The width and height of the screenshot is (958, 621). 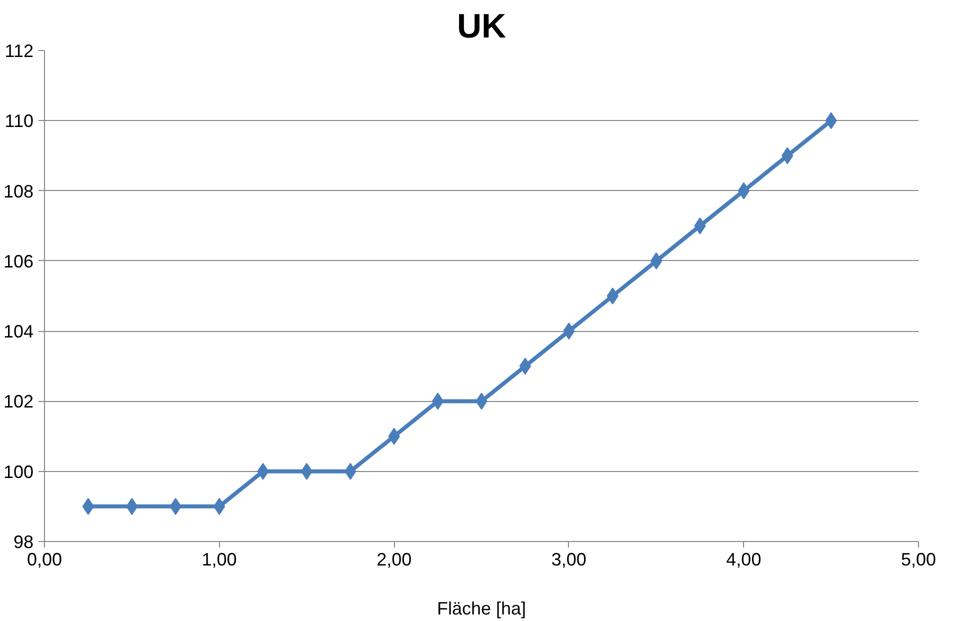 What do you see at coordinates (19, 121) in the screenshot?
I see `y-tick-label: 110` at bounding box center [19, 121].